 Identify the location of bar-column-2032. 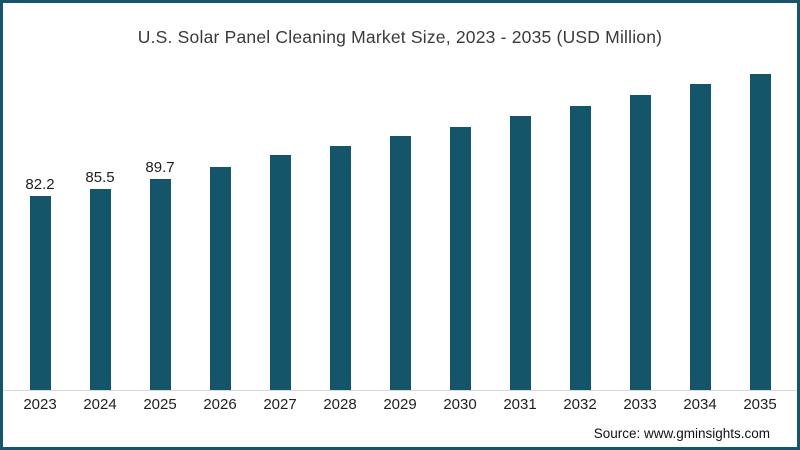
(580, 248).